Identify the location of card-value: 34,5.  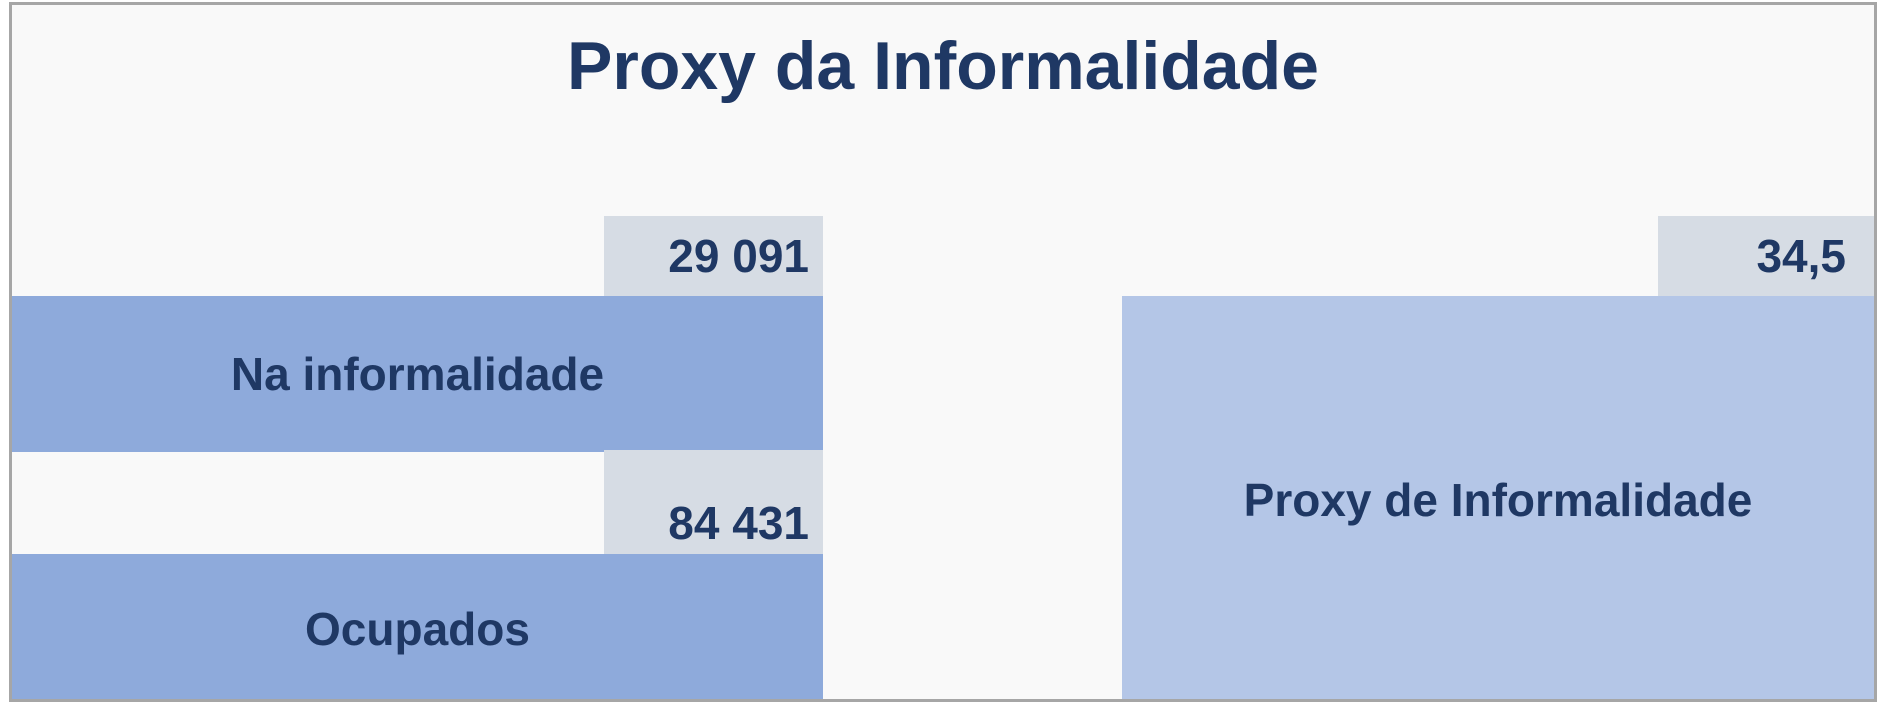
(1766, 256).